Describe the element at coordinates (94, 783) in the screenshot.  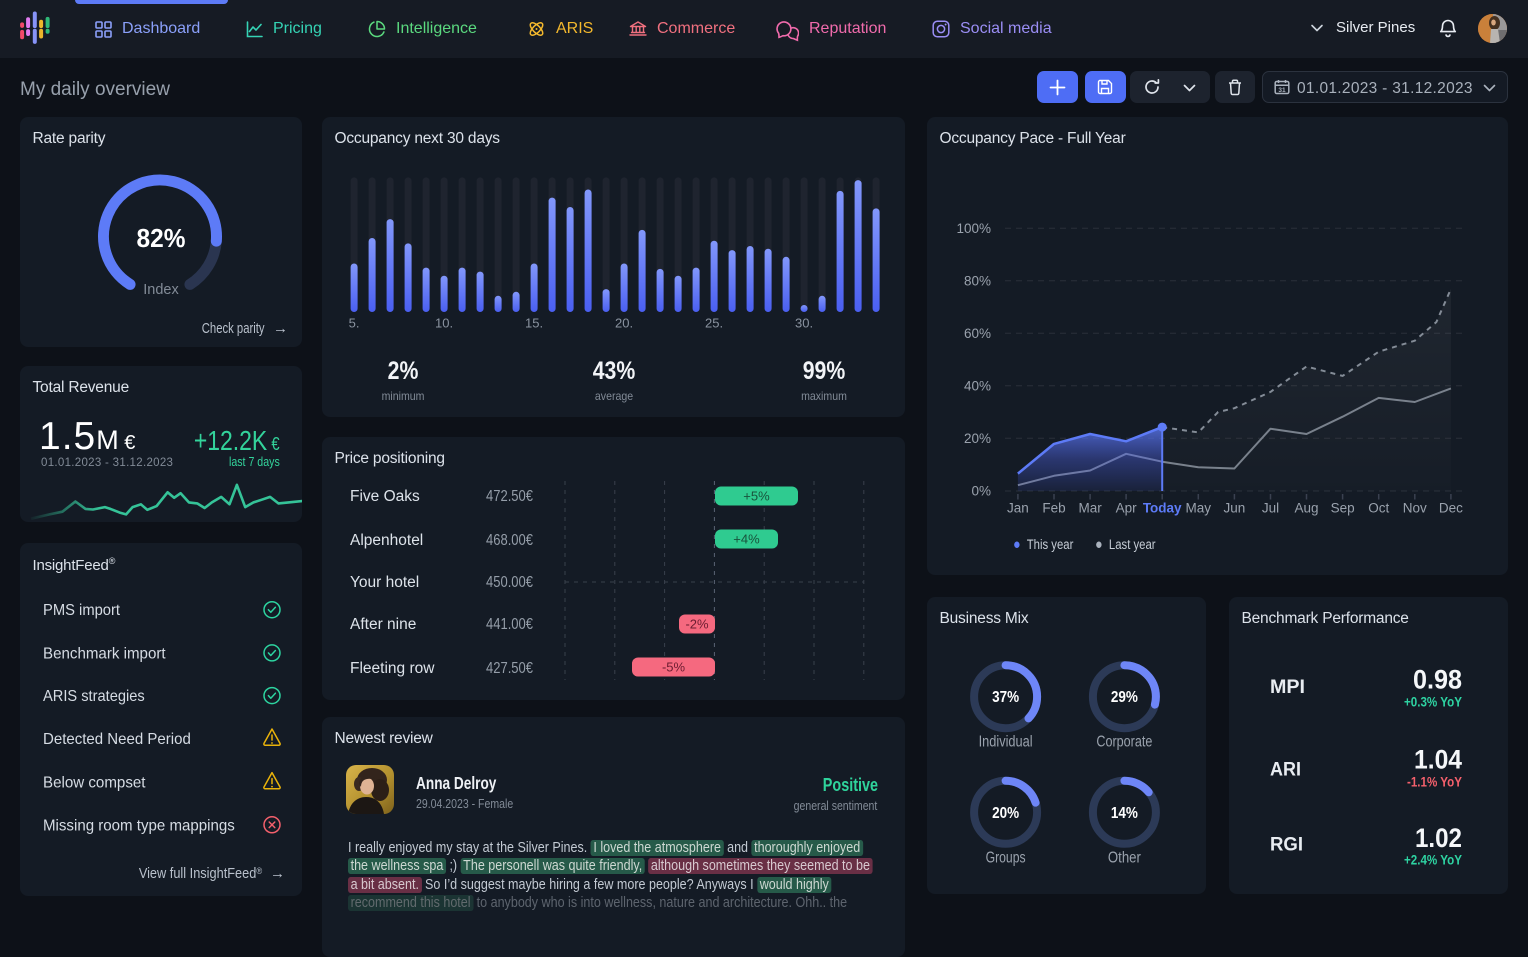
I see `svg-text: Below compset` at that location.